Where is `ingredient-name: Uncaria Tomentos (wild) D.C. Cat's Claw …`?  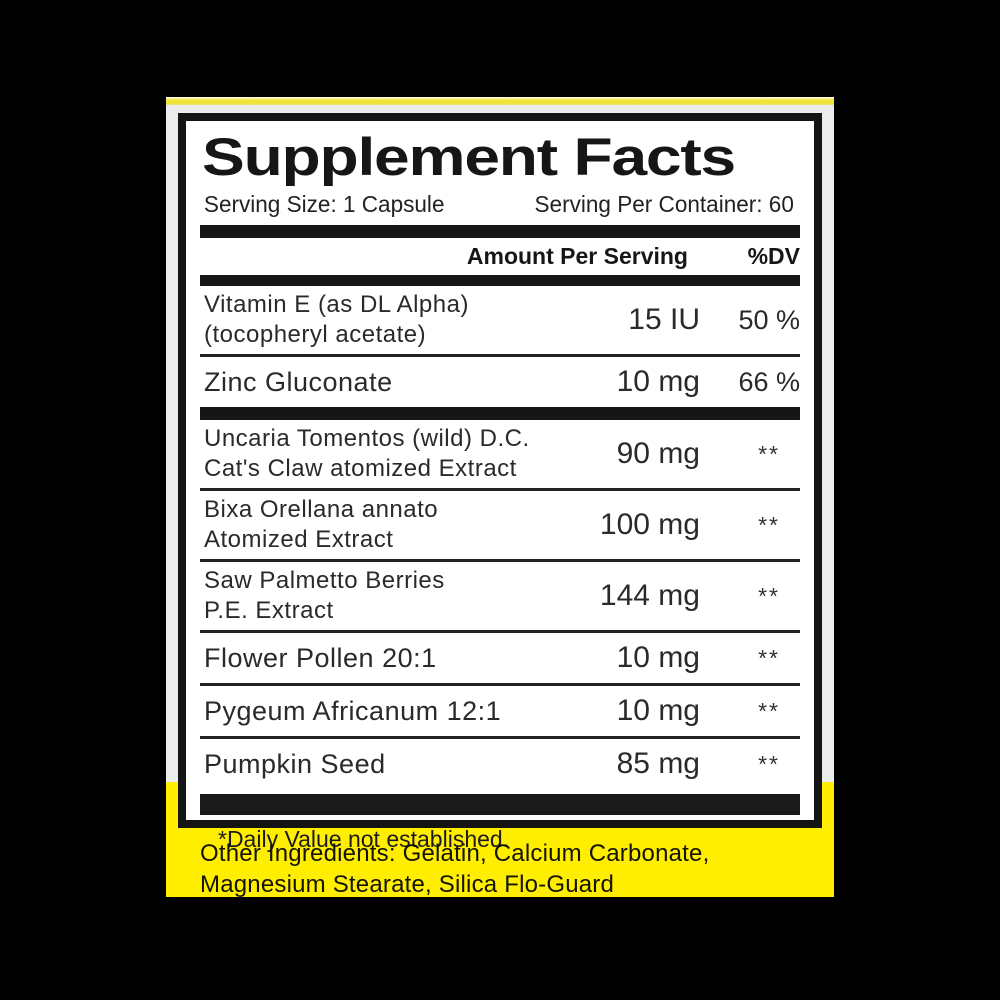 ingredient-name: Uncaria Tomentos (wild) D.C. Cat's Claw … is located at coordinates (376, 454).